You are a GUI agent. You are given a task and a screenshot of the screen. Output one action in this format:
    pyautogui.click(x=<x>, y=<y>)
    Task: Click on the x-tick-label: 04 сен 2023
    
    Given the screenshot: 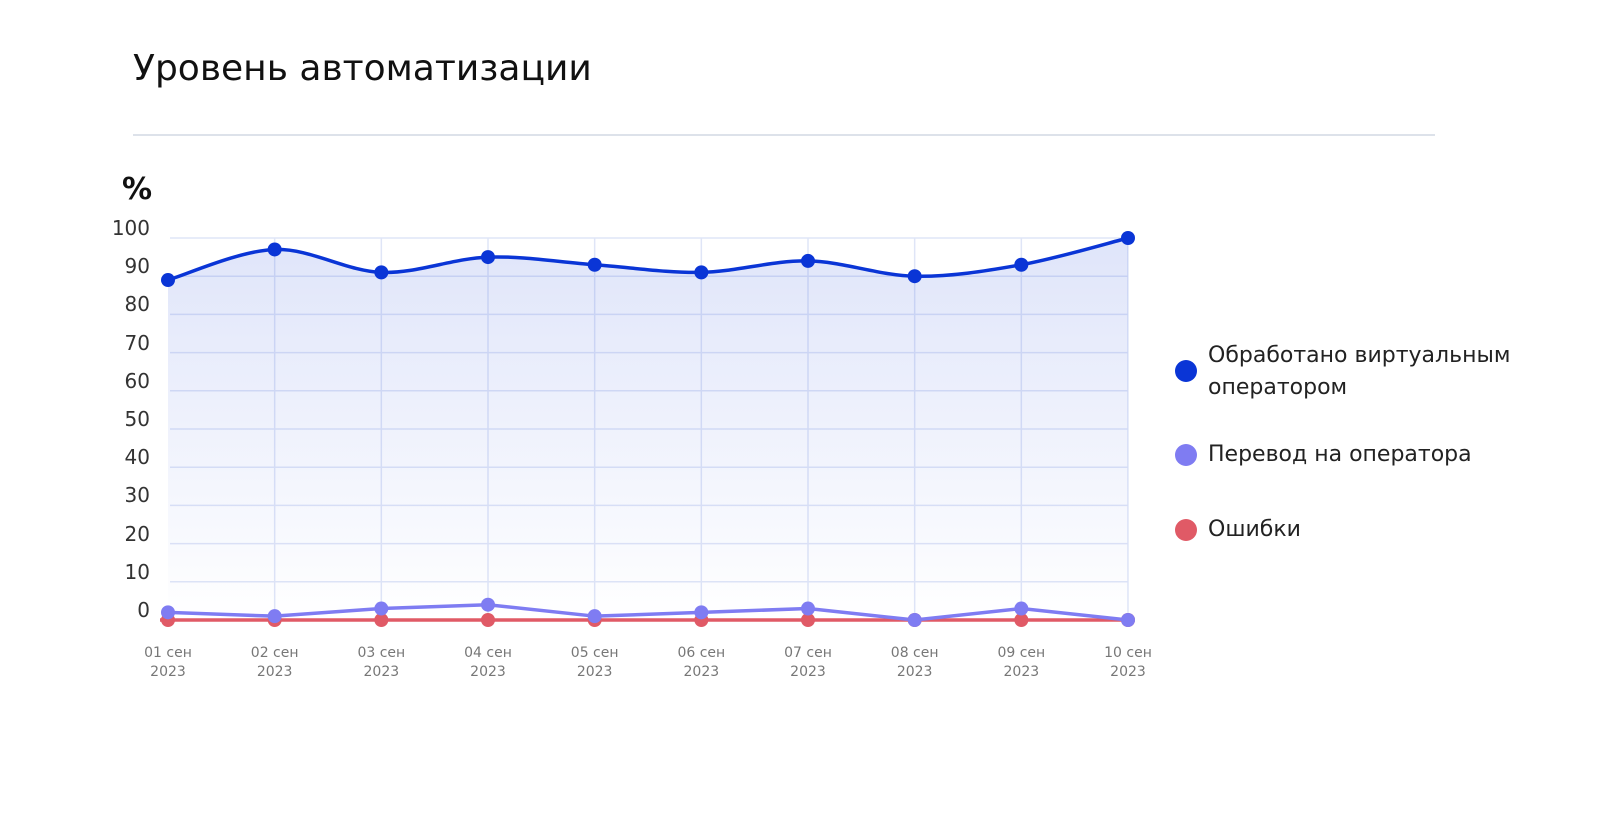 What is the action you would take?
    pyautogui.click(x=488, y=662)
    